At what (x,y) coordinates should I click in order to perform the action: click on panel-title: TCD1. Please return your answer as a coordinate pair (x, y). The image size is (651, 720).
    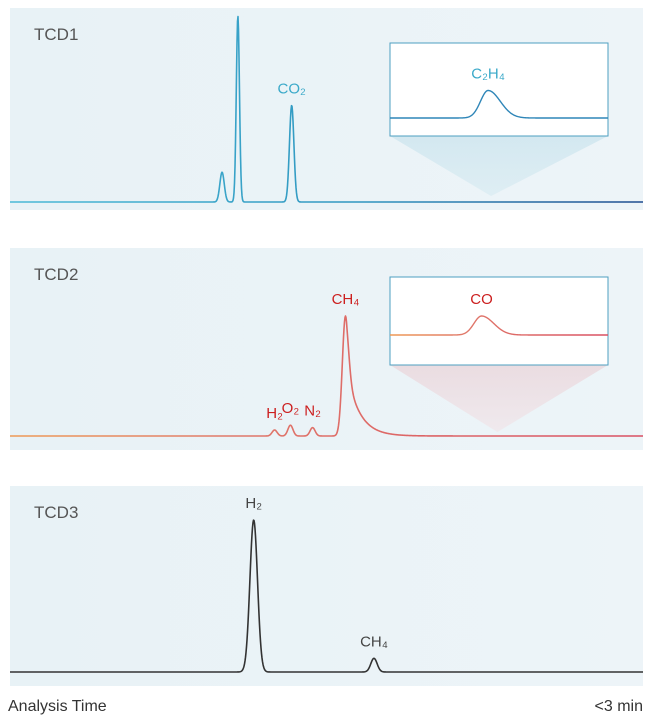
    Looking at the image, I should click on (56, 34).